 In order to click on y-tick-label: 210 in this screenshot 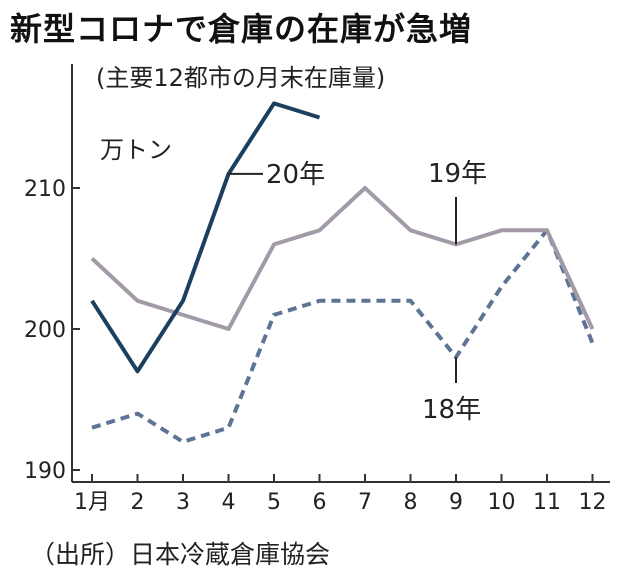, I will do `click(45, 189)`.